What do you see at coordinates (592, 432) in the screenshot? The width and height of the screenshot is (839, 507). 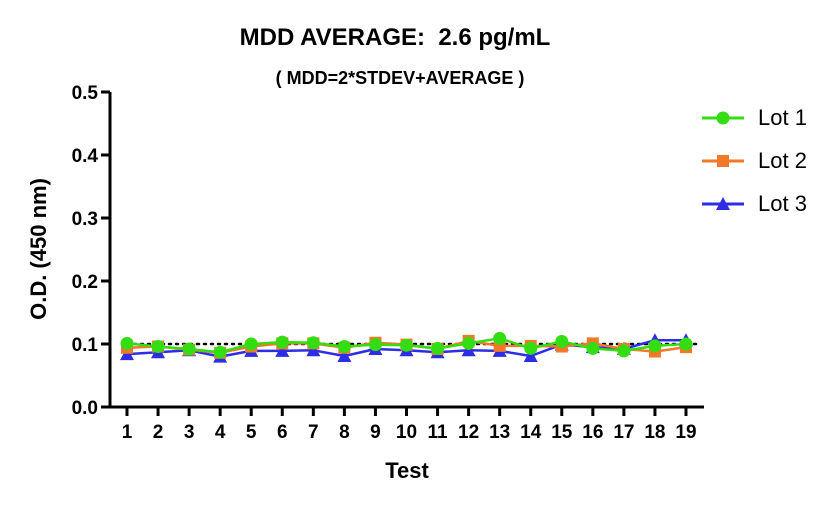 I see `x-tick-label: 16` at bounding box center [592, 432].